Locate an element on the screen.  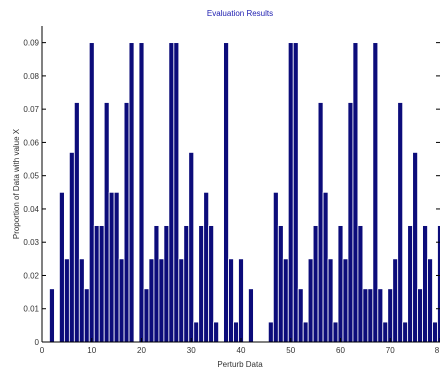
y-tick-label: 0.03 is located at coordinates (31, 242).